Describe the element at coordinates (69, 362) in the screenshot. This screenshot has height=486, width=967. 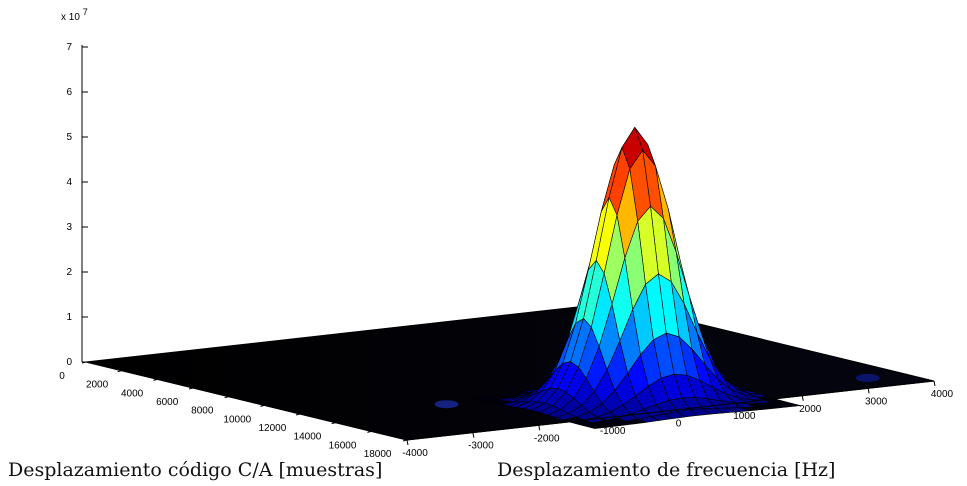
I see `z-tick-label: 0` at that location.